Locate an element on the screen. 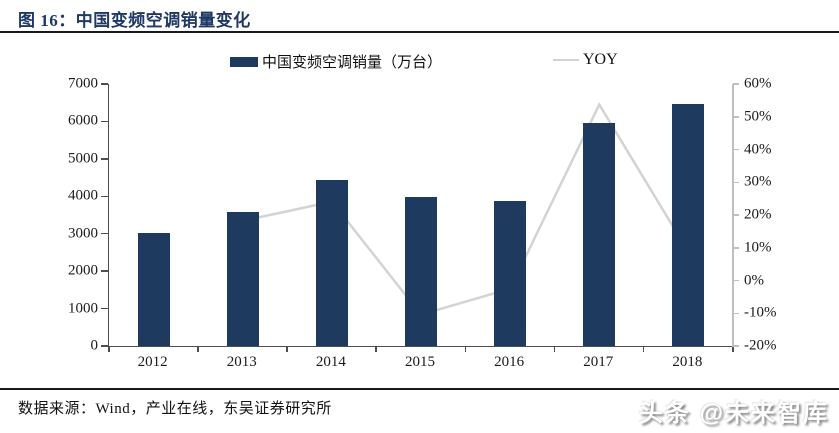  right-tick-label--10%: -10% is located at coordinates (760, 312).